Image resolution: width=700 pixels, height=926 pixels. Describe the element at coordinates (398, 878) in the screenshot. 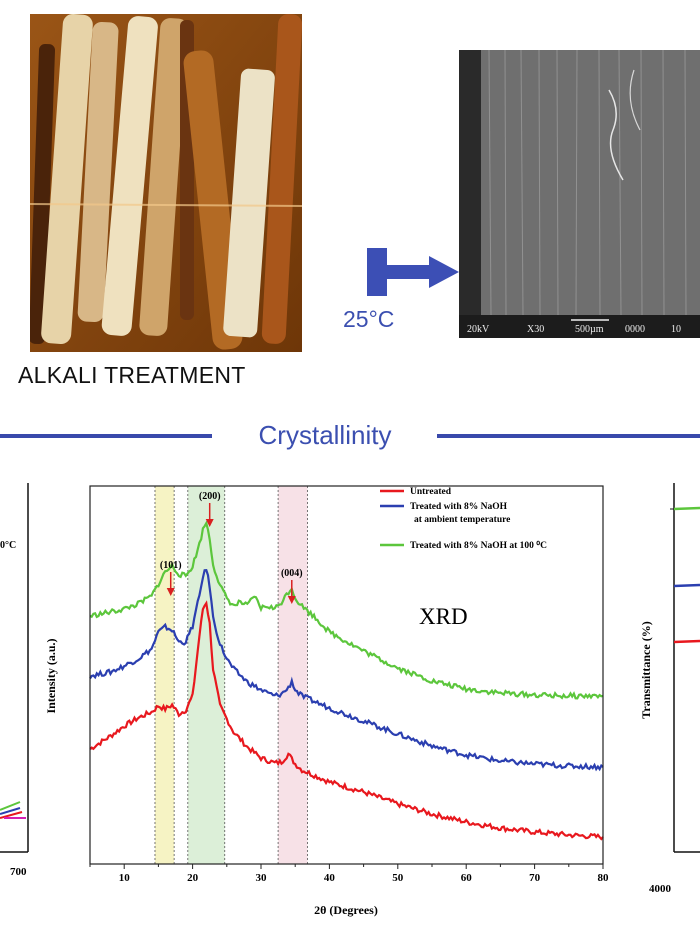

I see `x-tick-label-4: 50` at that location.